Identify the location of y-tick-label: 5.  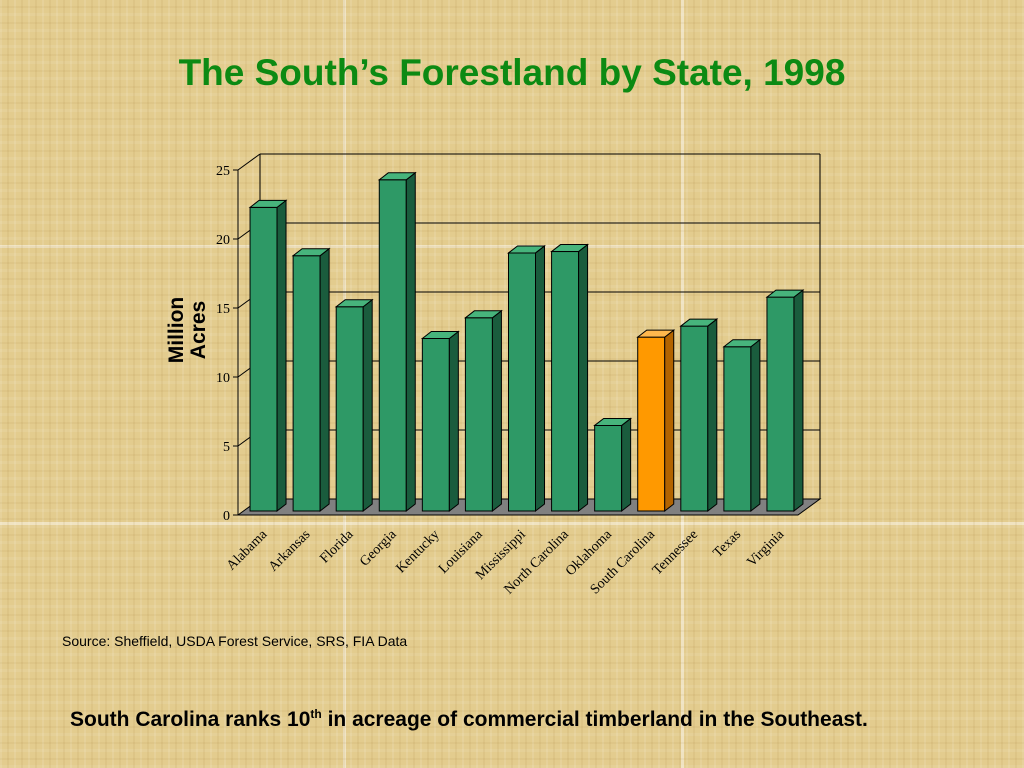
(226, 447).